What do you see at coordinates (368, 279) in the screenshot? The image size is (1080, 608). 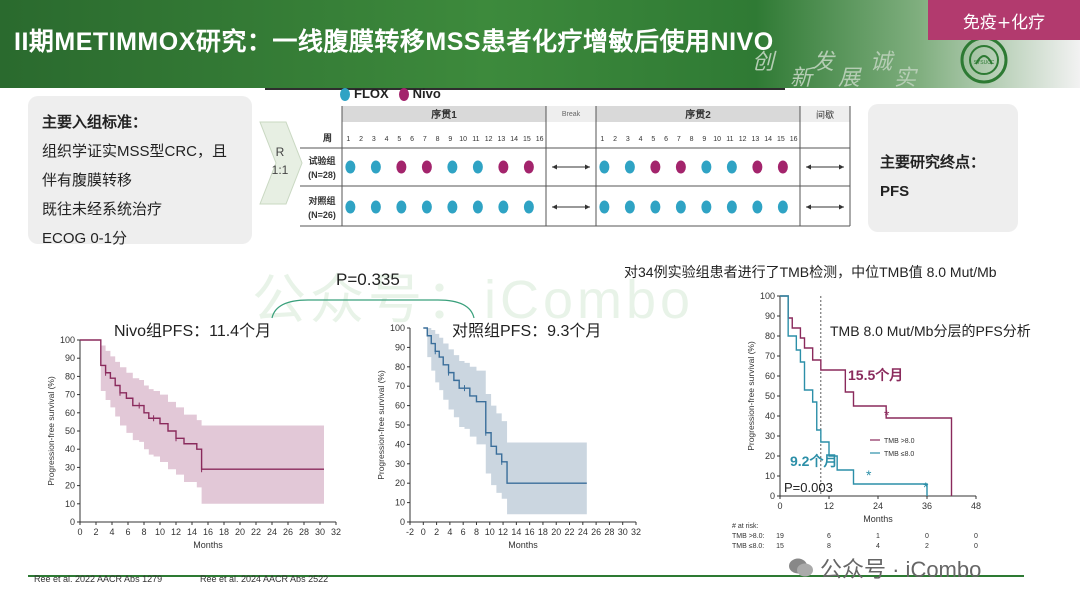 I see `p-value-comparison: P=0.335` at bounding box center [368, 279].